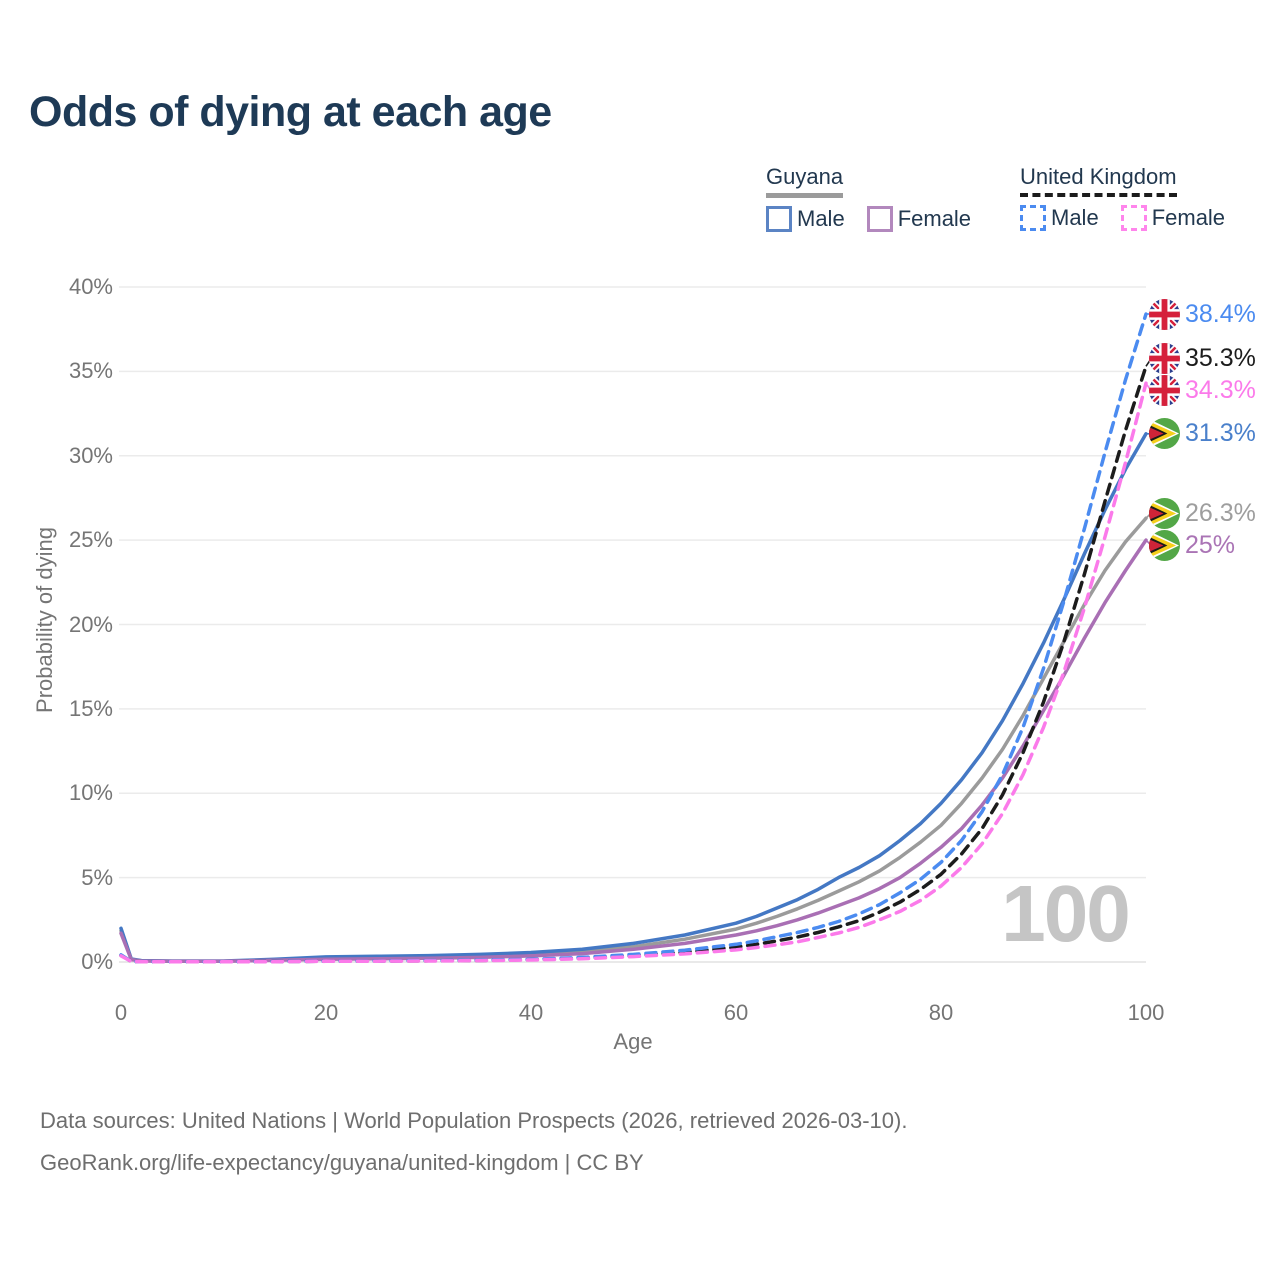 The image size is (1280, 1280). Describe the element at coordinates (879, 198) in the screenshot. I see `legend-group-guyana: Guyana Male Female` at that location.